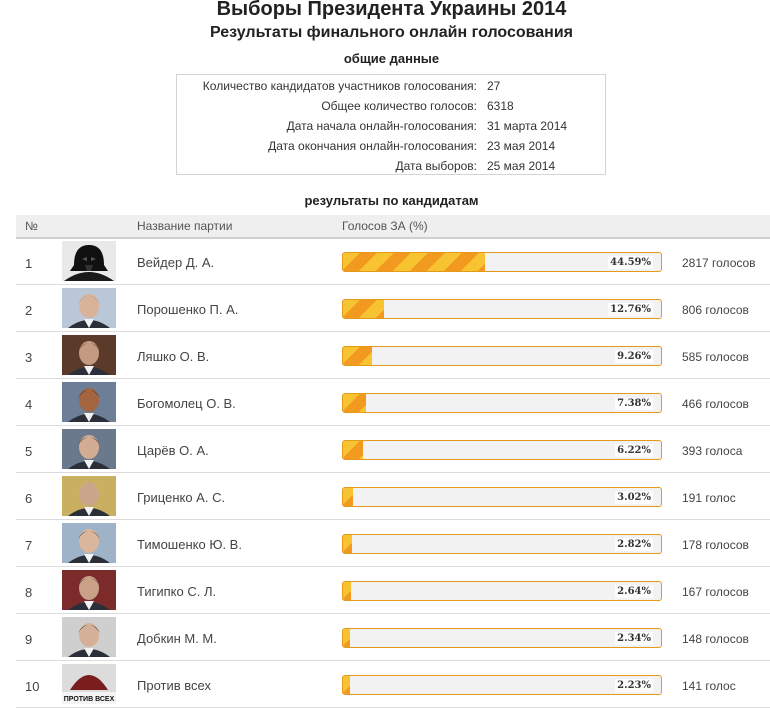 This screenshot has width=770, height=708. What do you see at coordinates (719, 263) in the screenshot?
I see `vote-count: 2817 голосов` at bounding box center [719, 263].